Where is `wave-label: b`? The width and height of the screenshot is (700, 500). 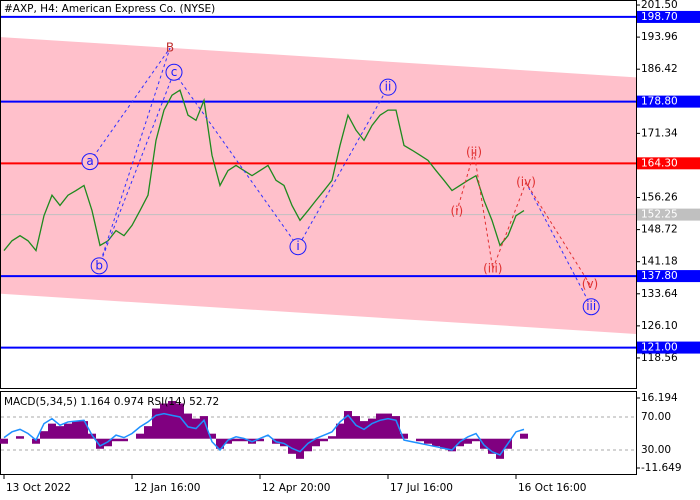
wave-label: b is located at coordinates (99, 265).